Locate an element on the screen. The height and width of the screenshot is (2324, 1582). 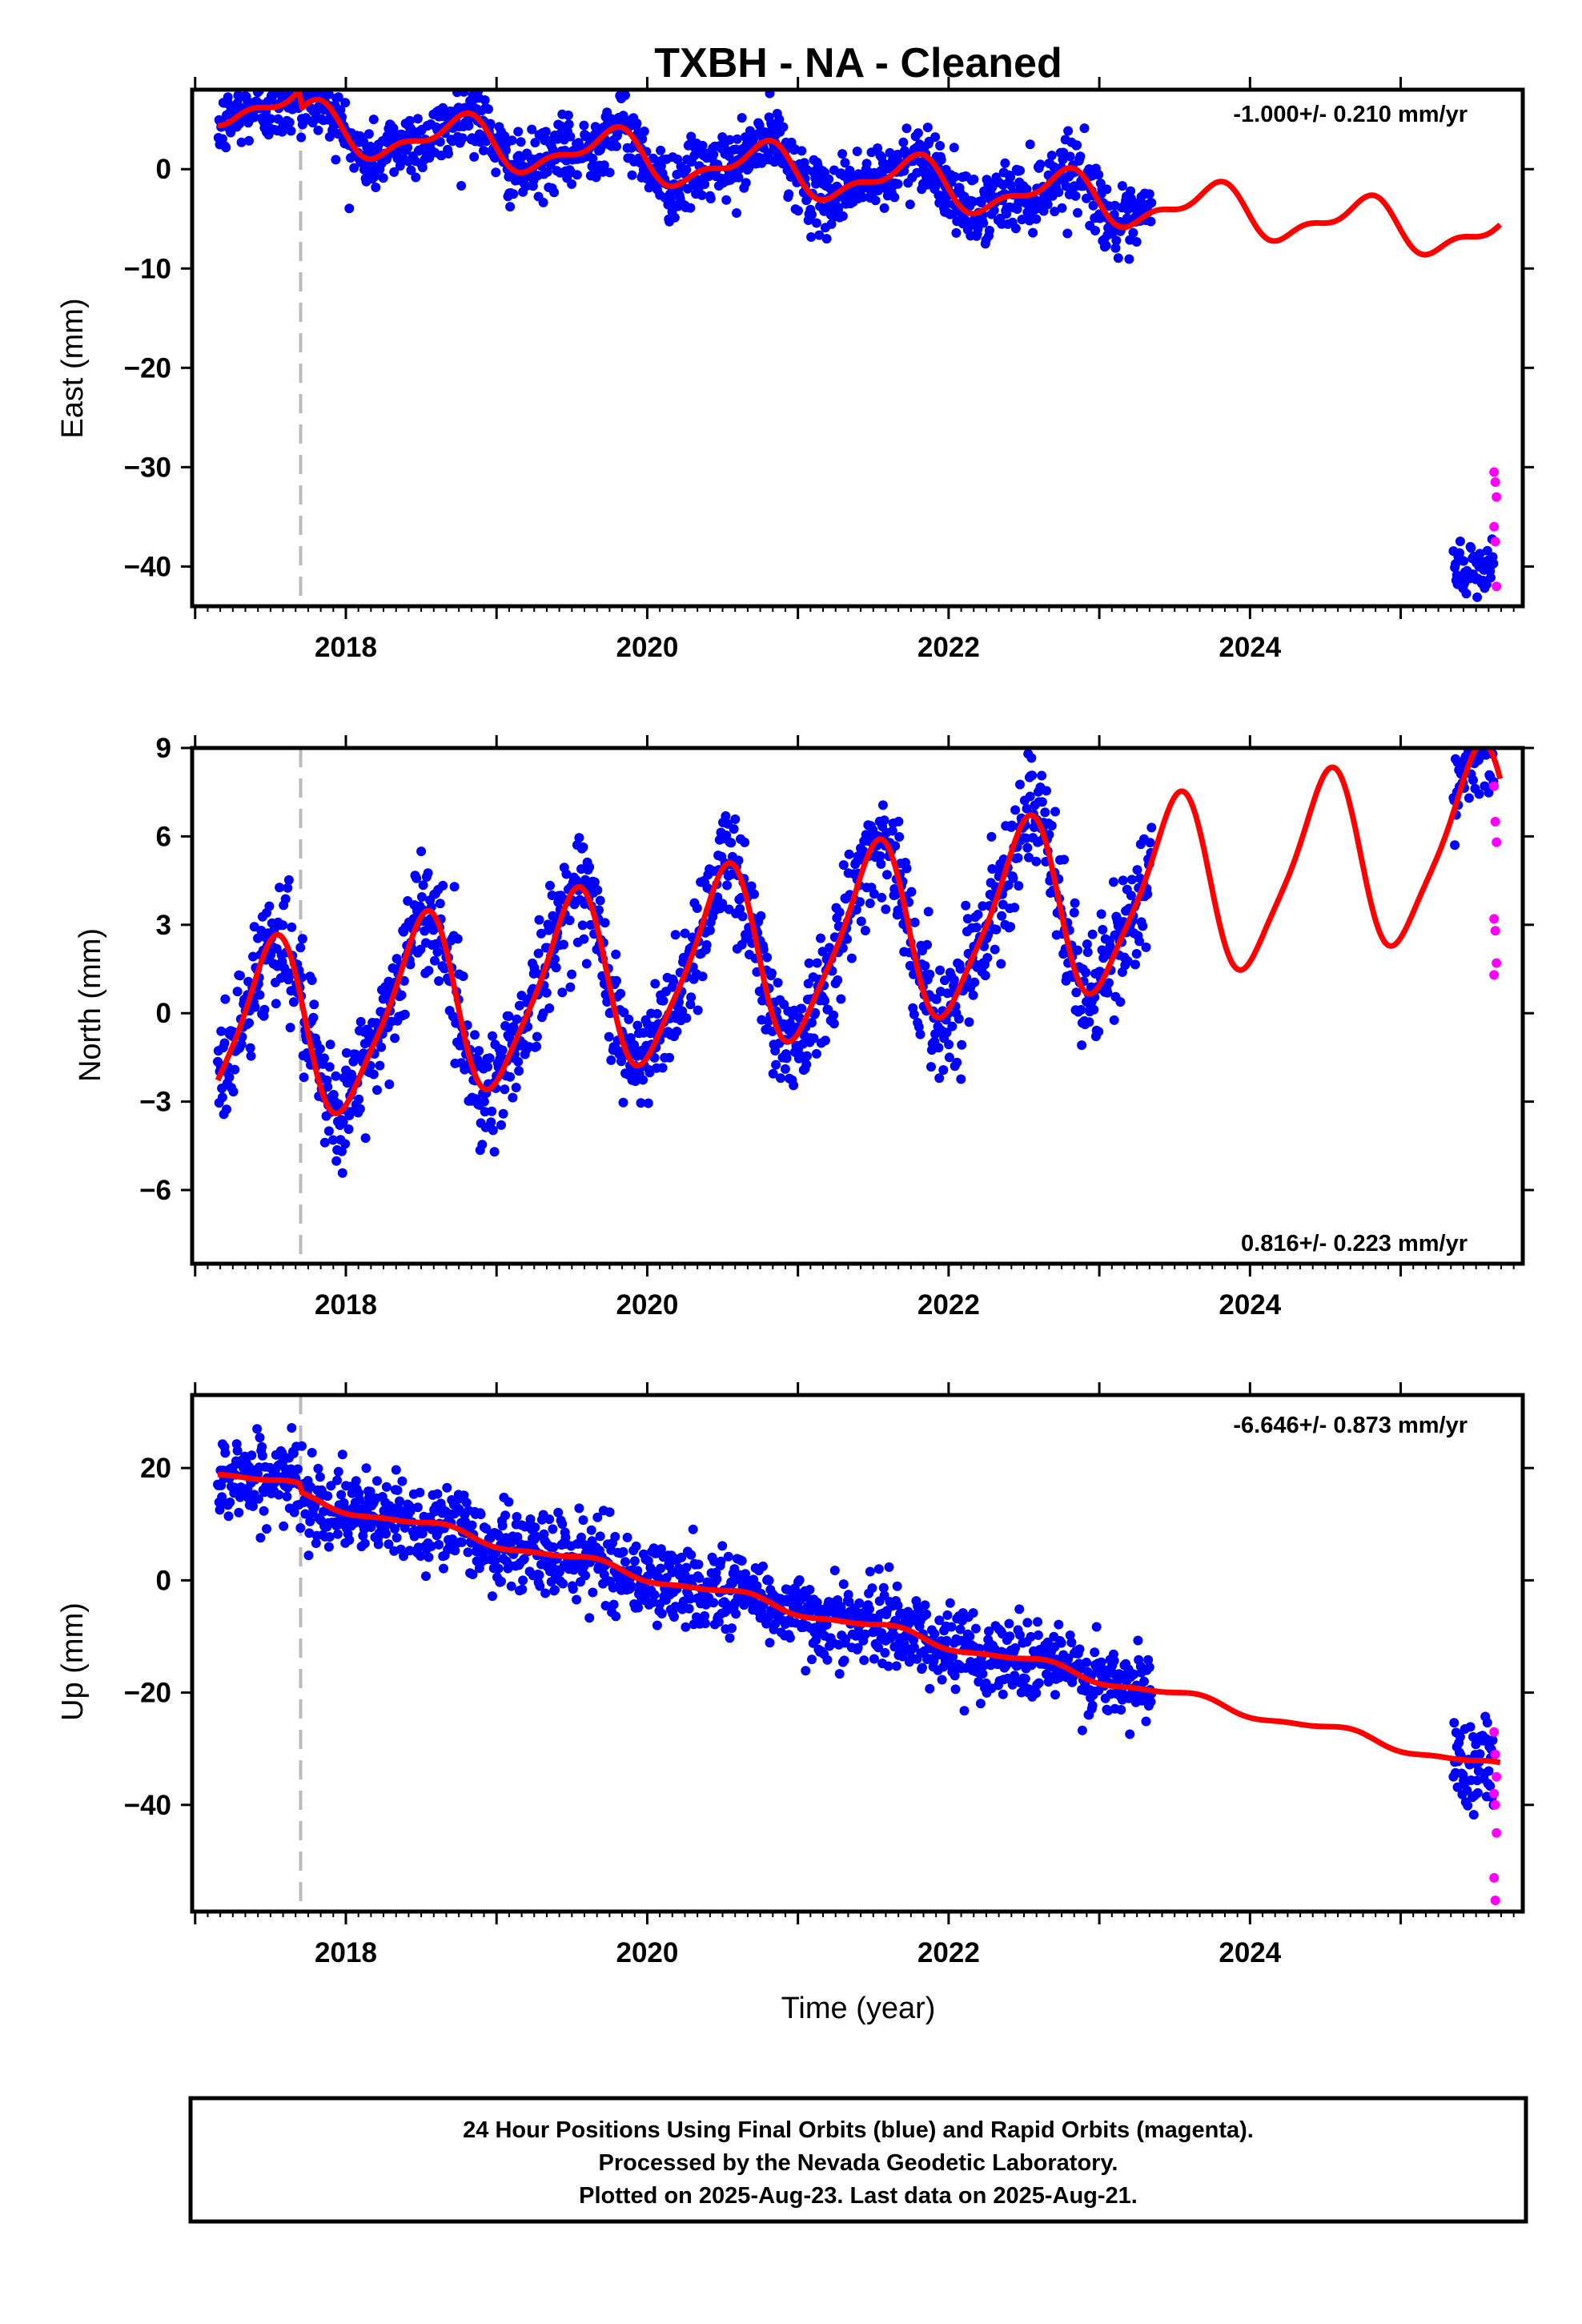
y-axis-label-east: East (mm) is located at coordinates (73, 368).